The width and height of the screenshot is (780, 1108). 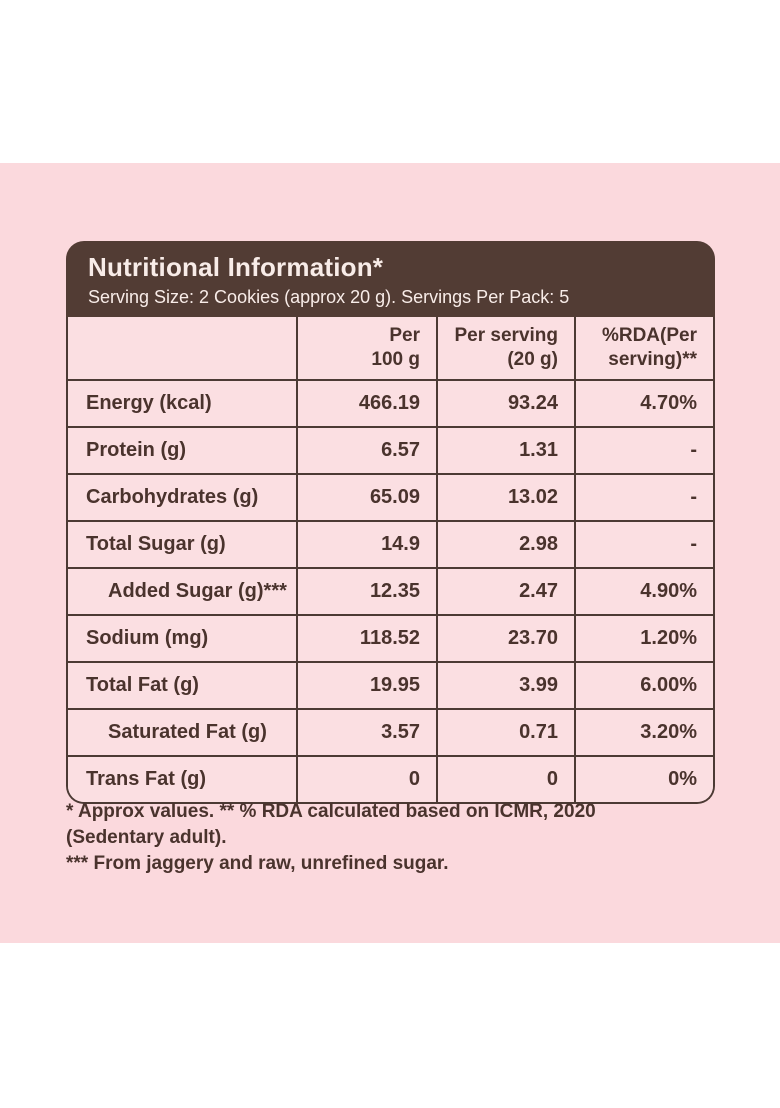 I want to click on column-header-rda: %RDA(Per serving)**, so click(x=643, y=349).